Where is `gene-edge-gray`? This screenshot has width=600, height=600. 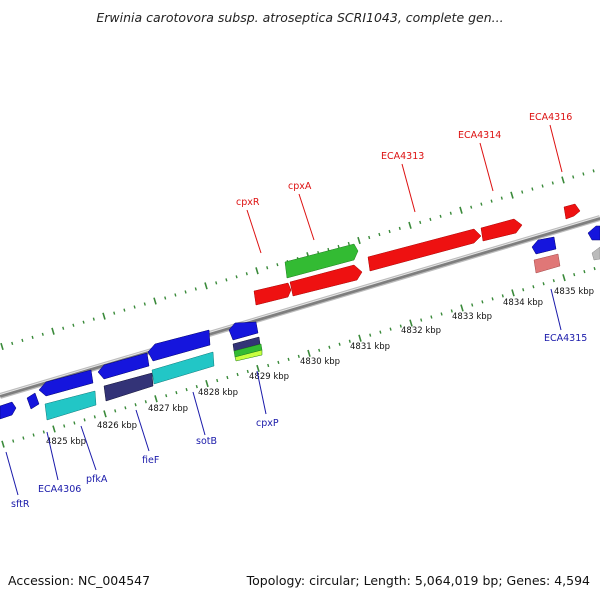 gene-edge-gray is located at coordinates (595, 253).